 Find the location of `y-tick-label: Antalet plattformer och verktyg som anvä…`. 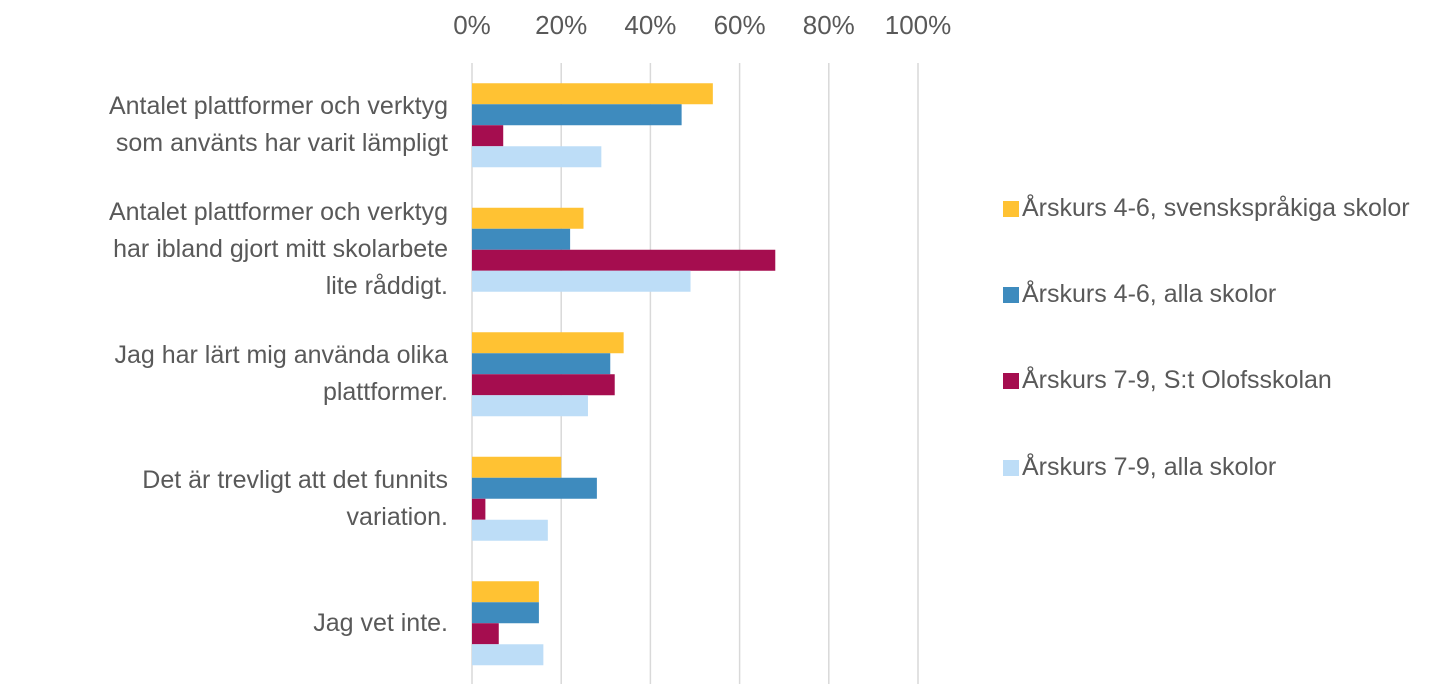

y-tick-label: Antalet plattformer och verktyg som anvä… is located at coordinates (278, 125).